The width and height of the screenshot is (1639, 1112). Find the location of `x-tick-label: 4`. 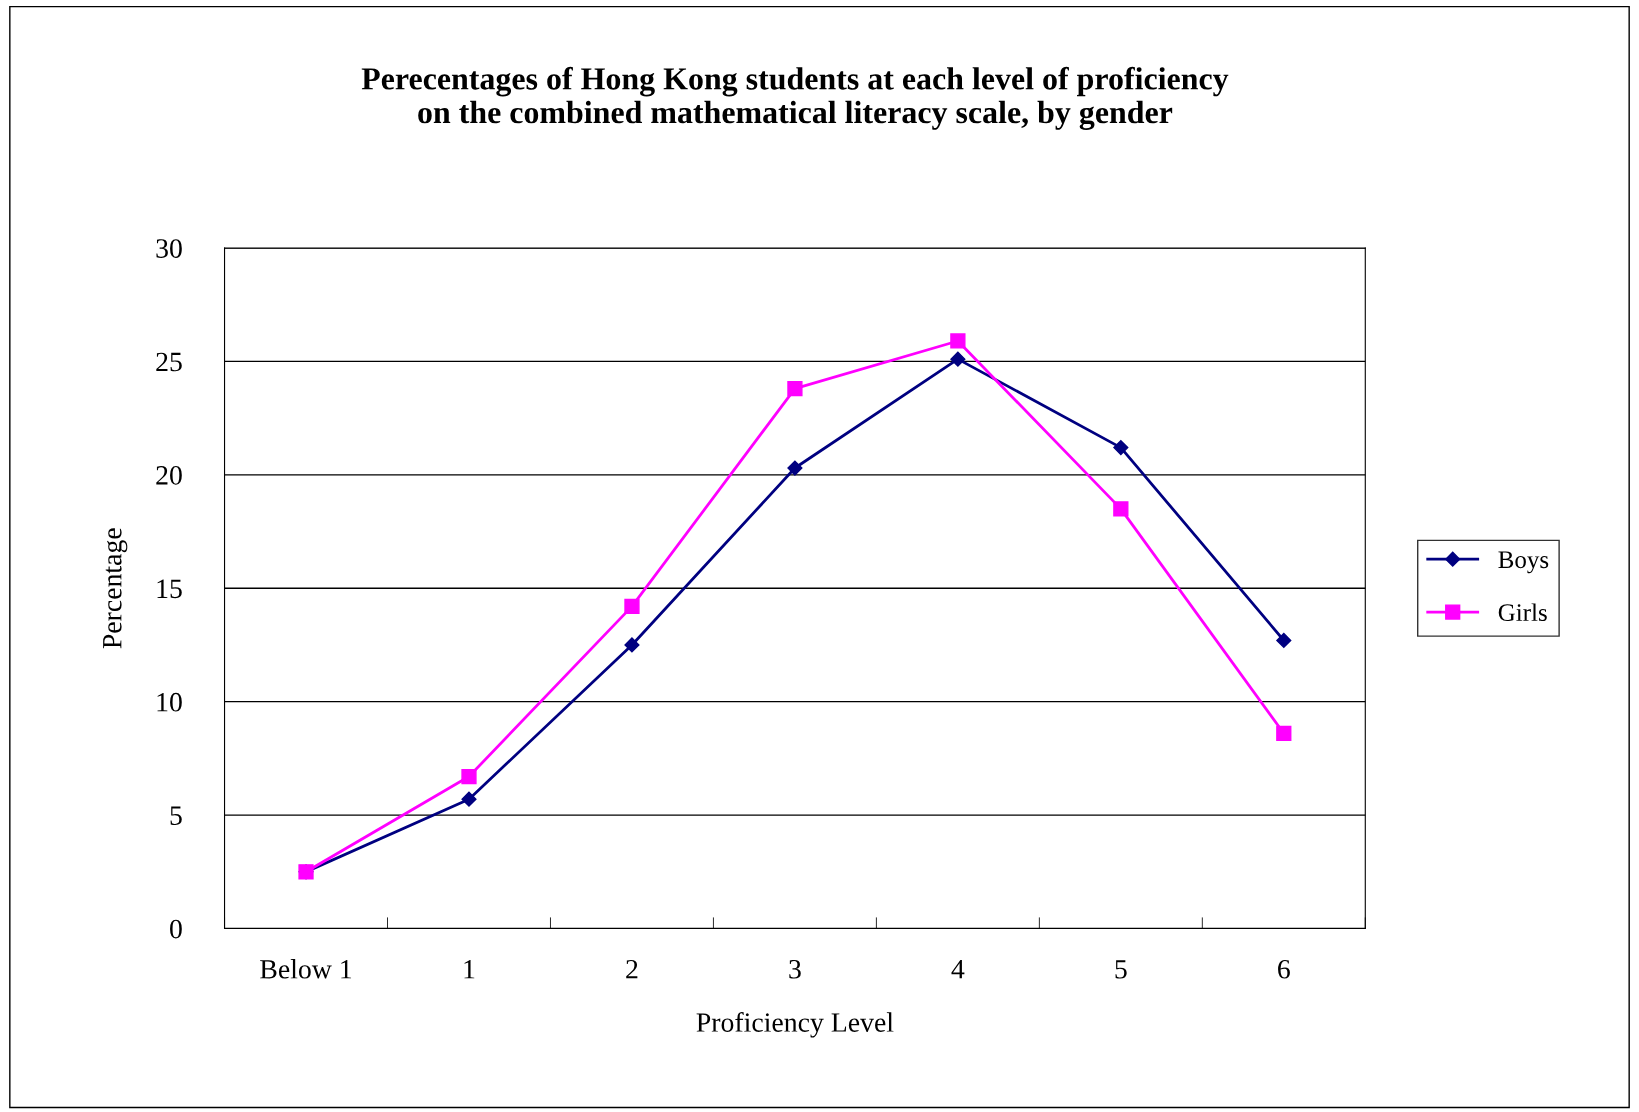

x-tick-label: 4 is located at coordinates (958, 969).